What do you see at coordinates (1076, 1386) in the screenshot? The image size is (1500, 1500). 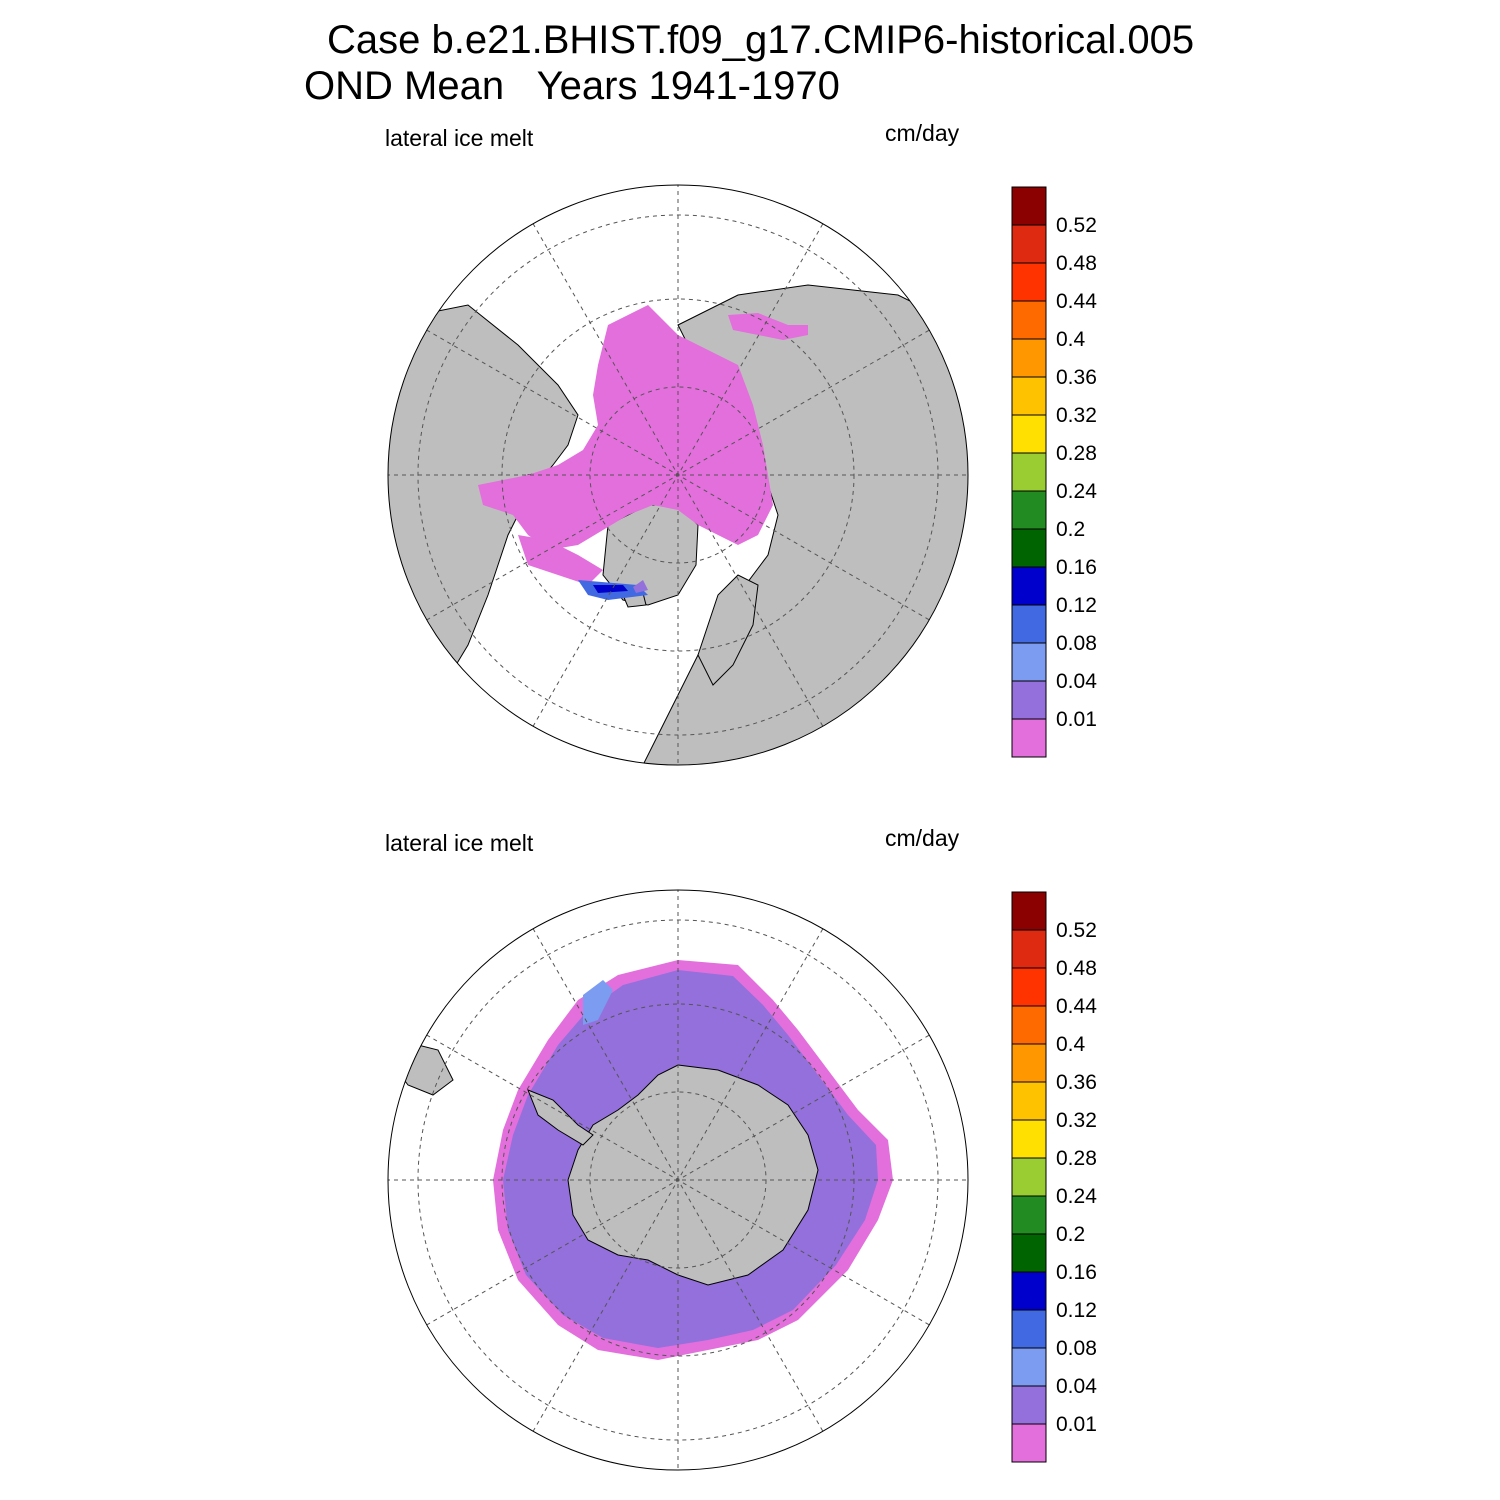 I see `colorbar-south-label-1: 0.04` at bounding box center [1076, 1386].